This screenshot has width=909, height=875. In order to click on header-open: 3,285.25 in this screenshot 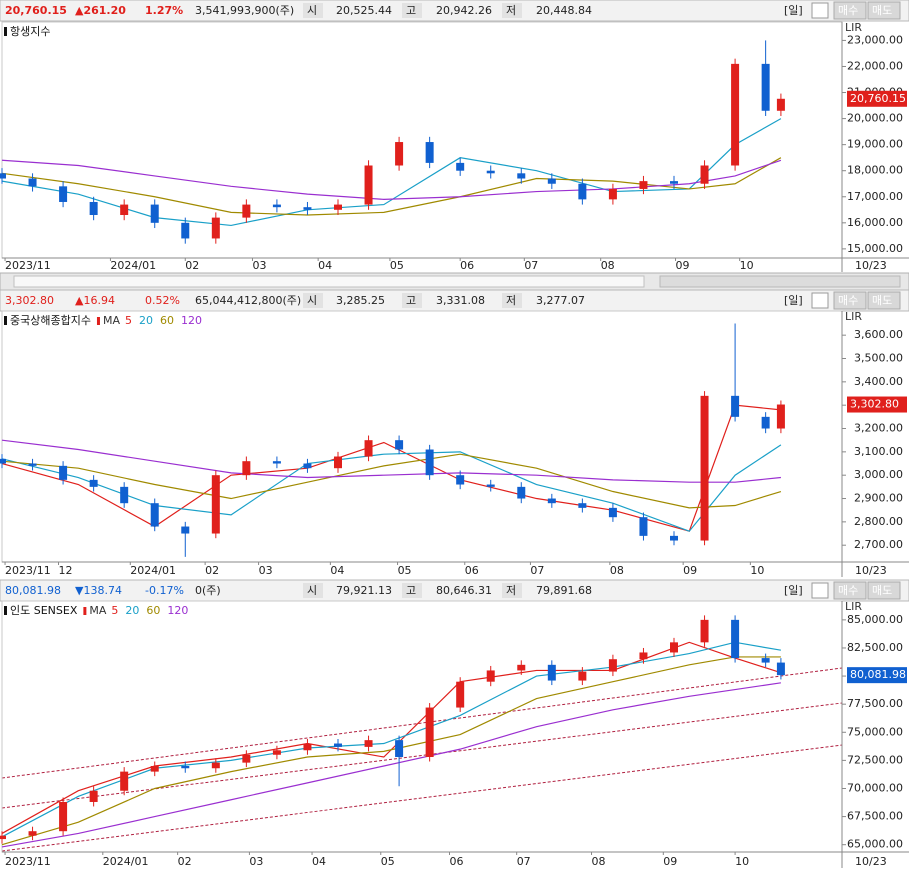, I will do `click(360, 300)`.